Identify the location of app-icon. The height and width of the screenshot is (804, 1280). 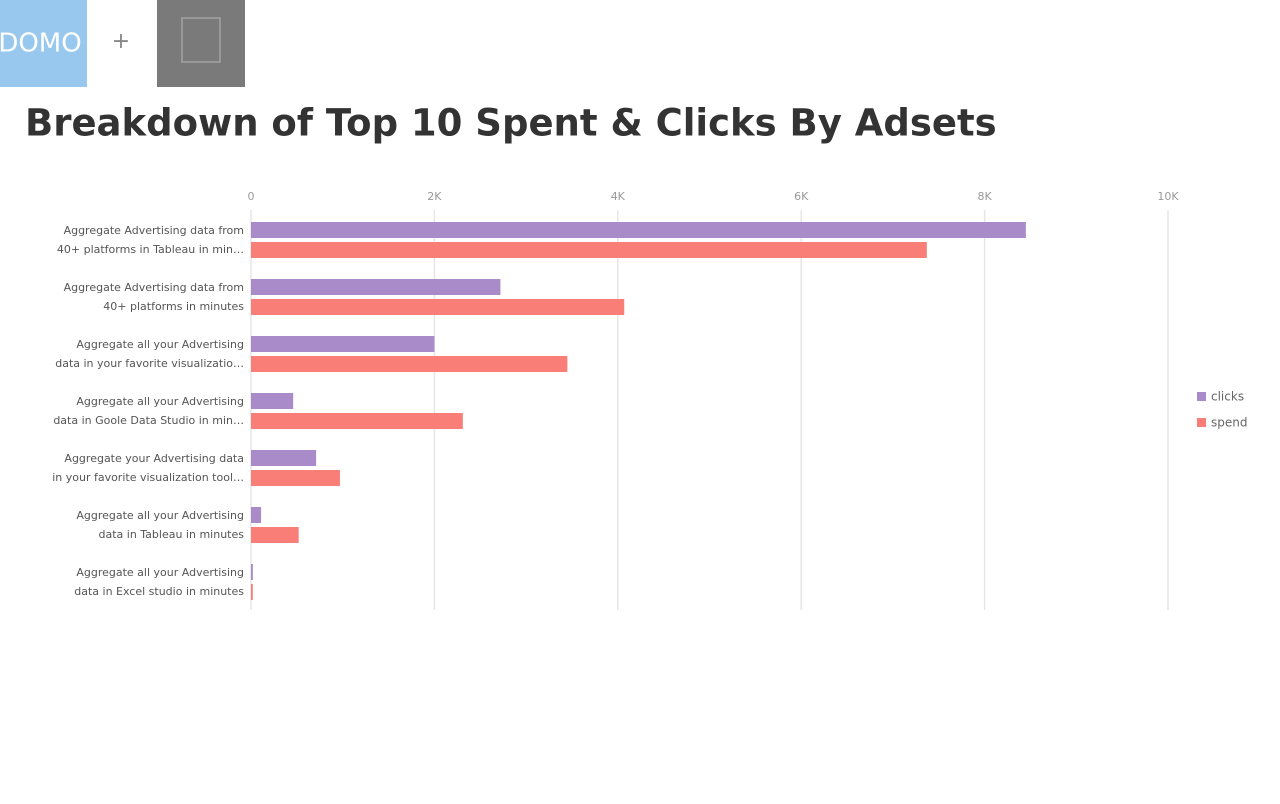
(201, 43).